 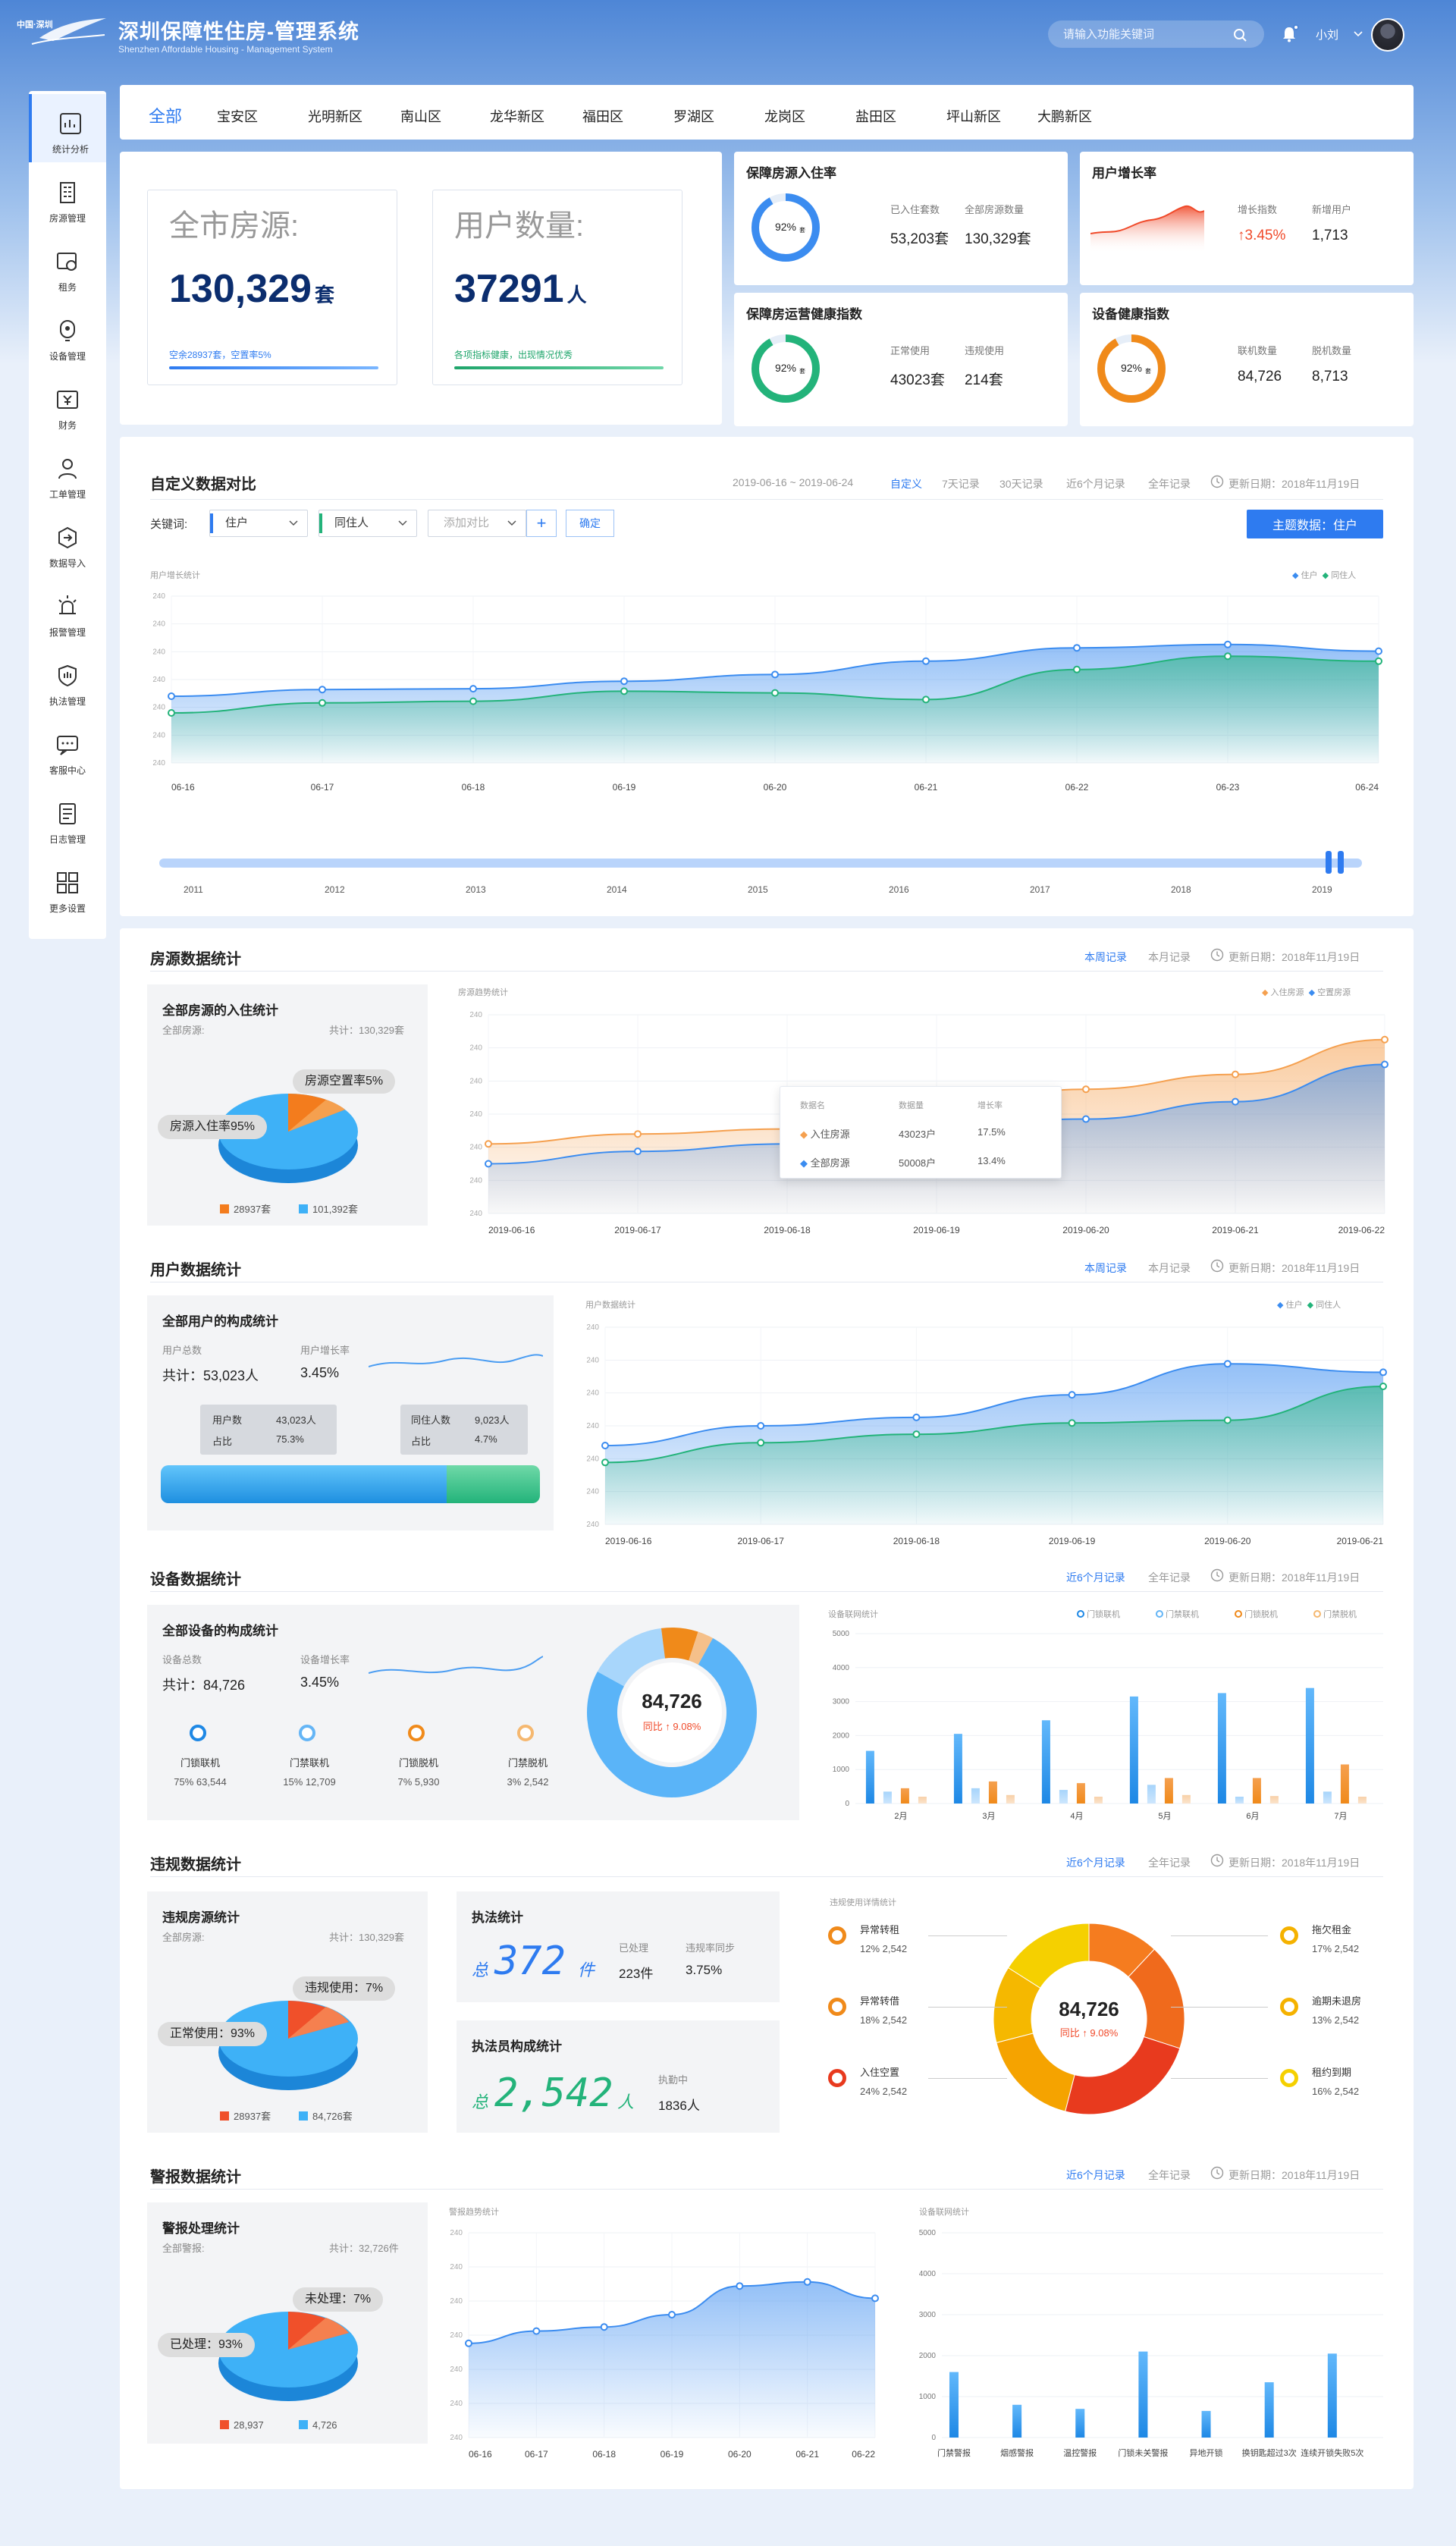 I want to click on tab-region-4: 龙华新区, so click(x=517, y=117).